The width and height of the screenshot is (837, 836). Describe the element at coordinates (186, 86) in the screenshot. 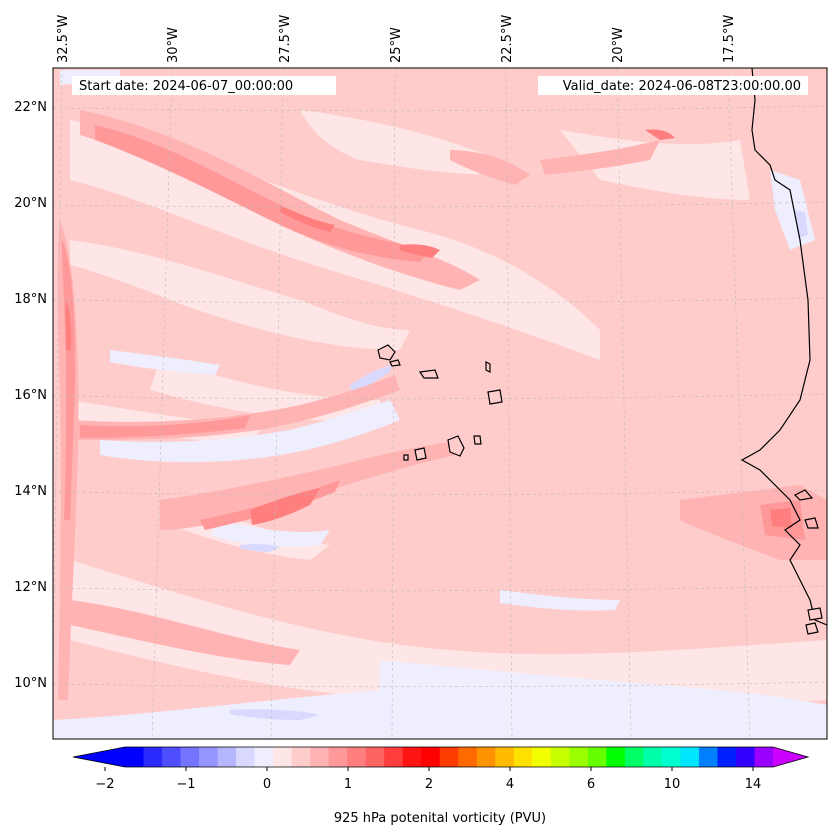

I see `start-date-label: Start date: 2024-06-07_00:00:00` at that location.